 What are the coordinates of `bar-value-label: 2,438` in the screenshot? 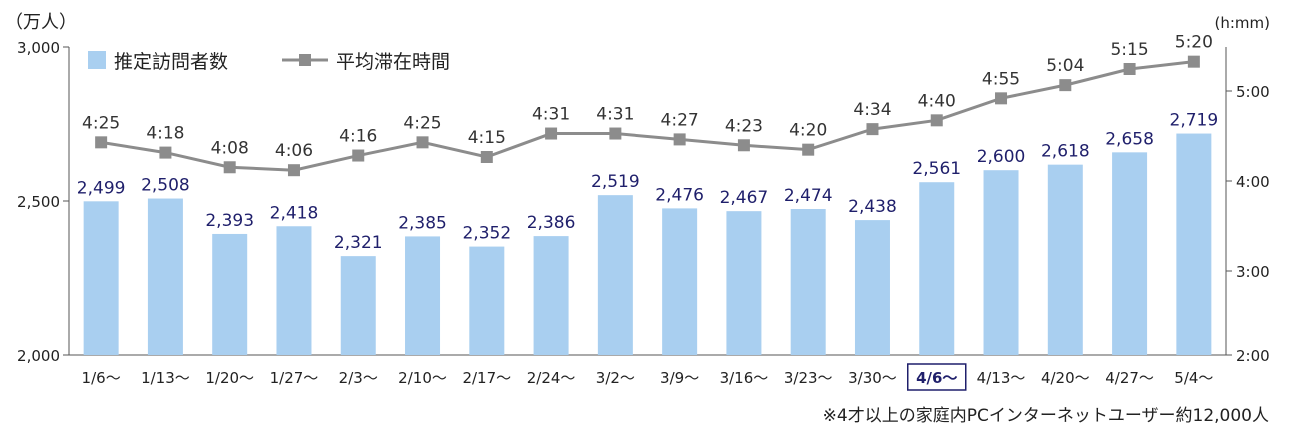 It's located at (872, 207).